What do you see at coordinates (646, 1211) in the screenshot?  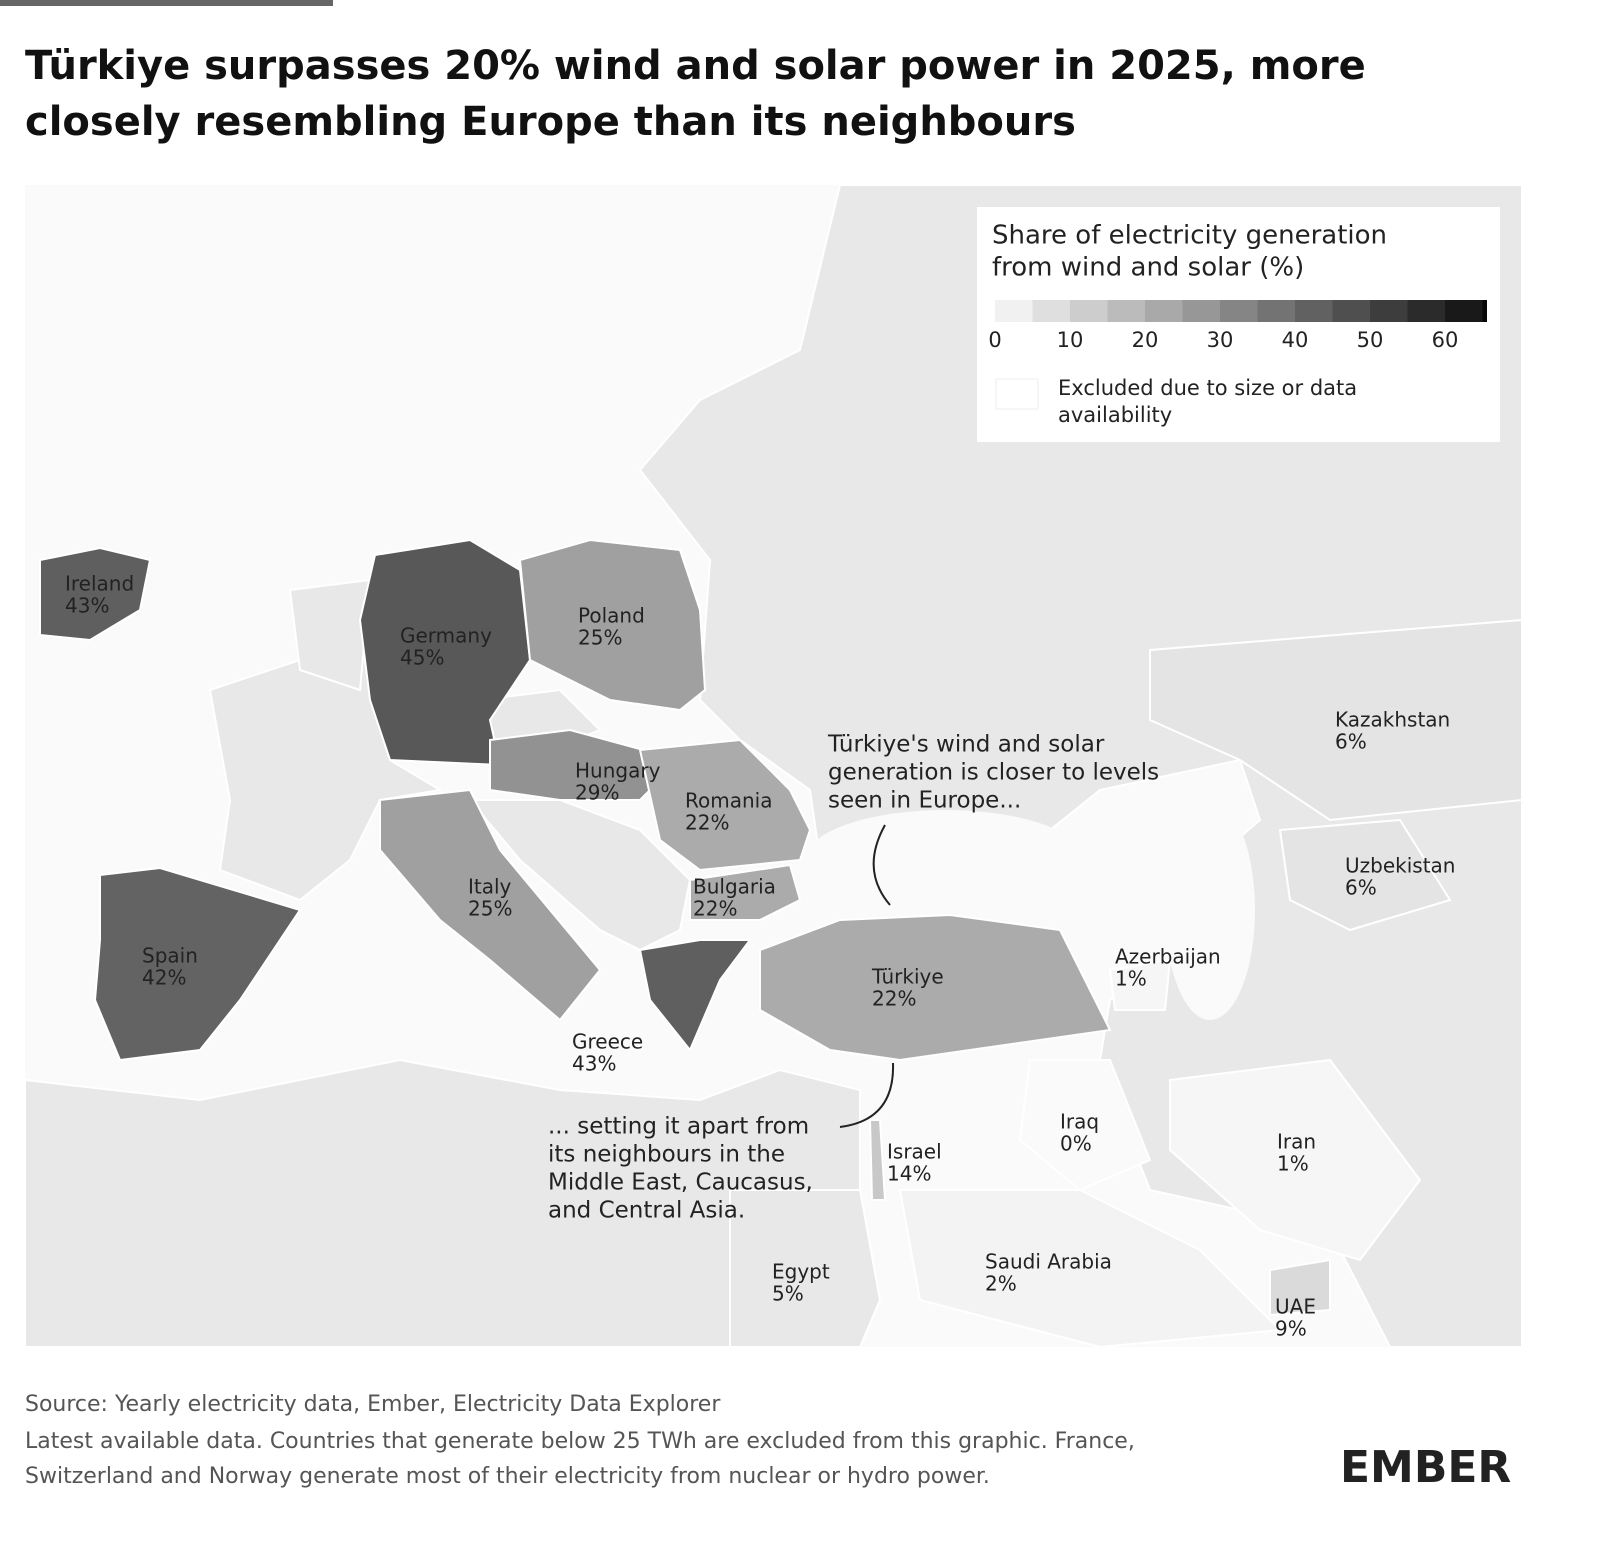 I see `annotation: and Central Asia.` at bounding box center [646, 1211].